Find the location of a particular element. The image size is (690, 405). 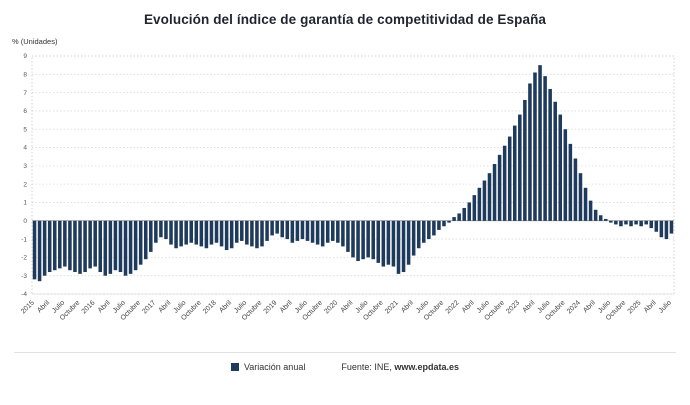

svg-text: 2024 is located at coordinates (574, 307).